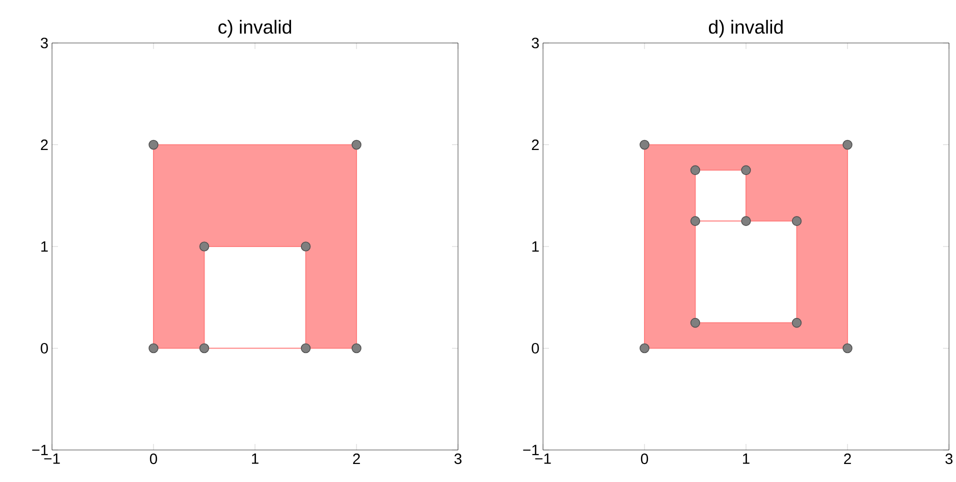  What do you see at coordinates (745, 29) in the screenshot?
I see `chart-title: d) invalid` at bounding box center [745, 29].